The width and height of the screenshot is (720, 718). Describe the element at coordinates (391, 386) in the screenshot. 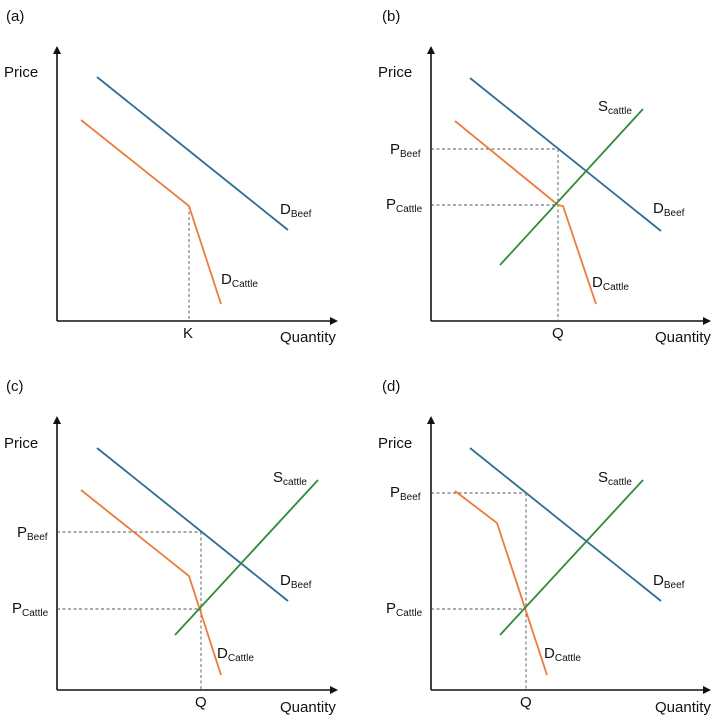

I see `panel-tag: (d)` at that location.